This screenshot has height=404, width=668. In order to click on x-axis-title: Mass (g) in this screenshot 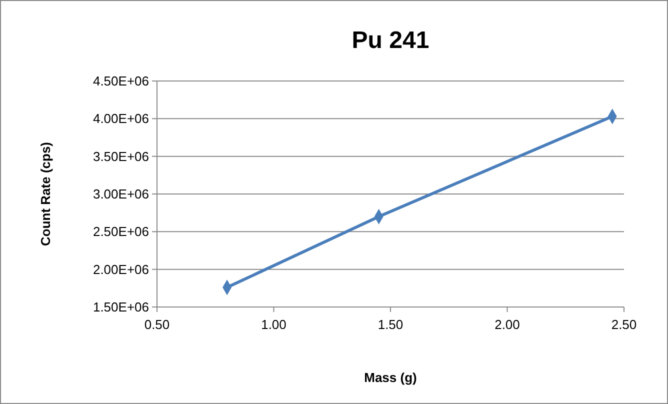, I will do `click(390, 377)`.